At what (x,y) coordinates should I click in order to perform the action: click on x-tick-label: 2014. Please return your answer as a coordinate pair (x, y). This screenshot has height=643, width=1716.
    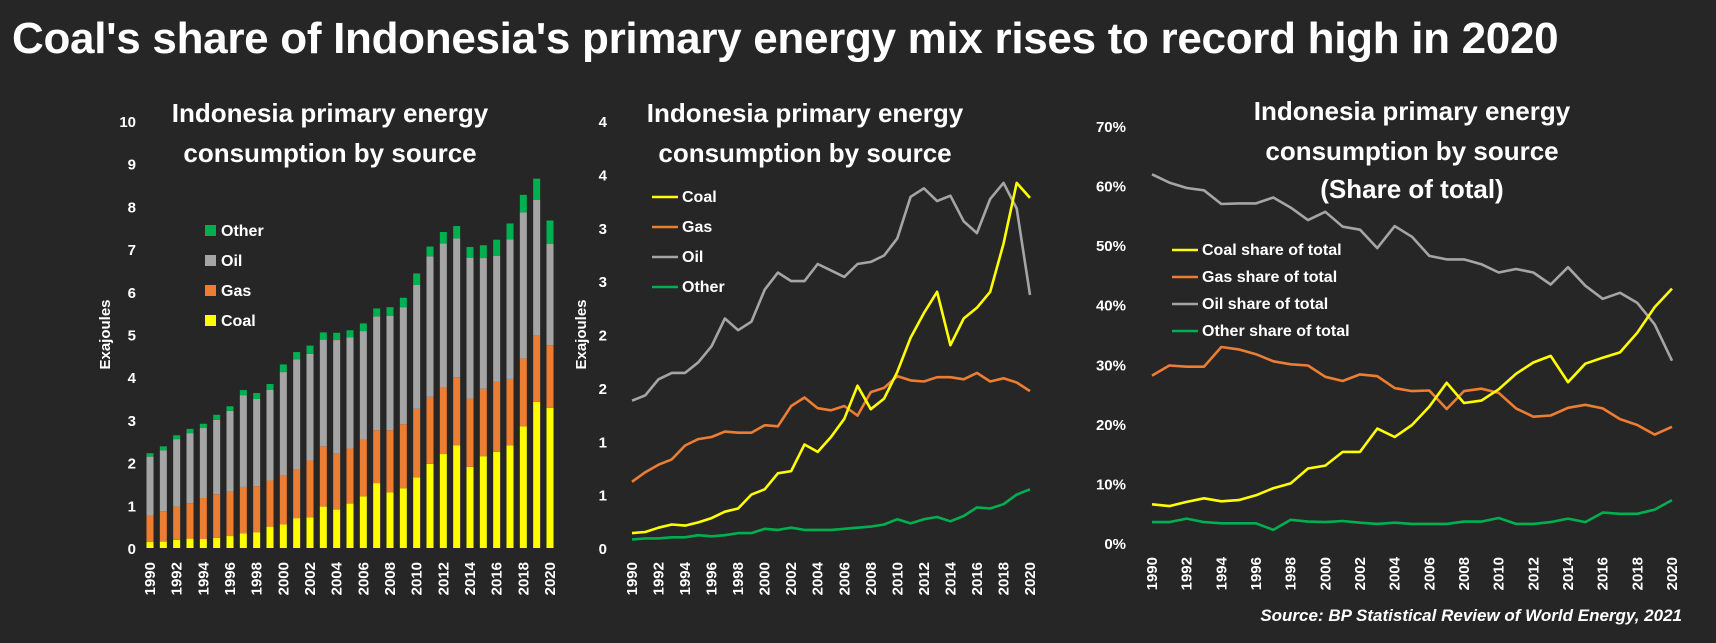
    Looking at the image, I should click on (1568, 573).